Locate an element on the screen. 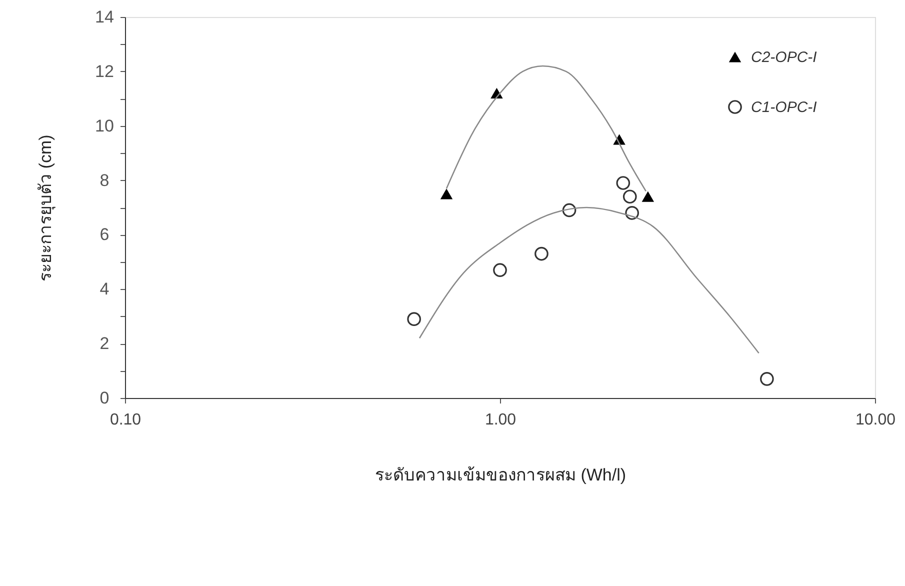  y-tick-label: 12 is located at coordinates (104, 71).